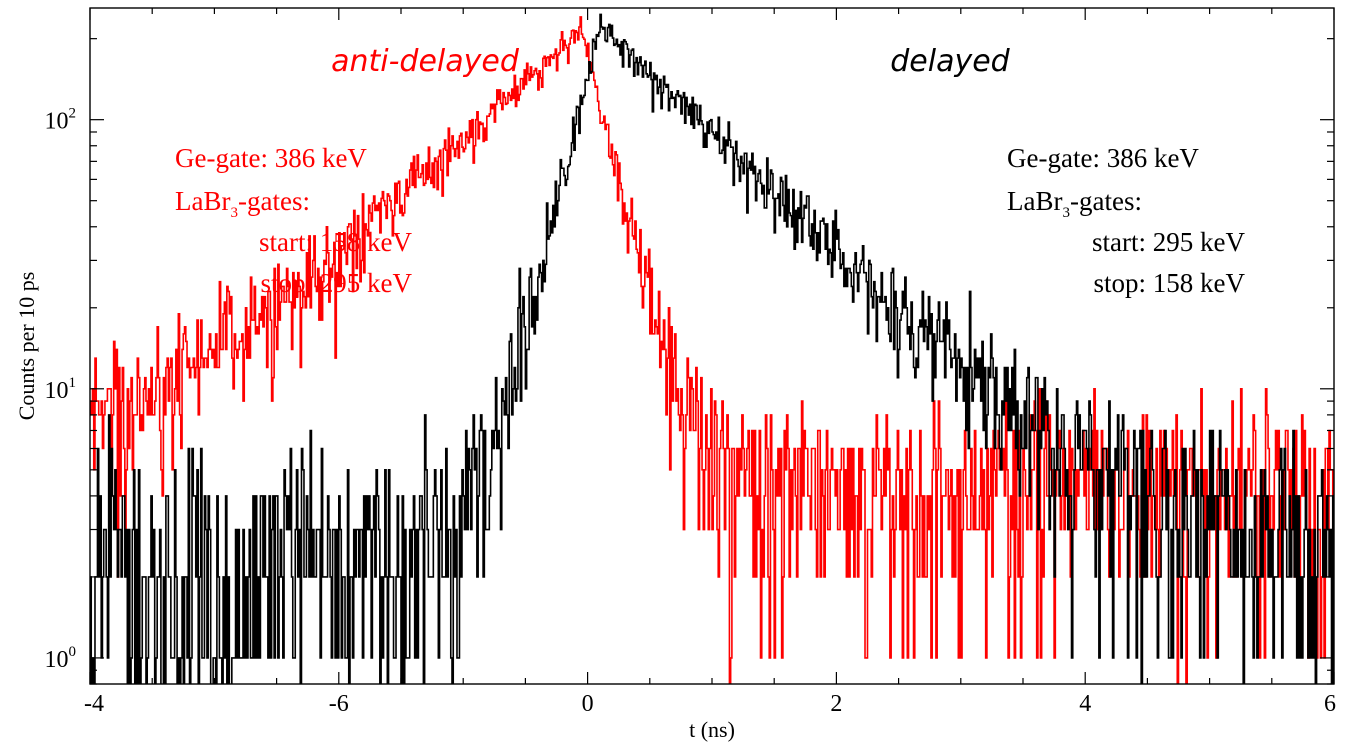  Describe the element at coordinates (1103, 158) in the screenshot. I see `delayed-ge-gate: Ge-gate: 386 keV` at that location.